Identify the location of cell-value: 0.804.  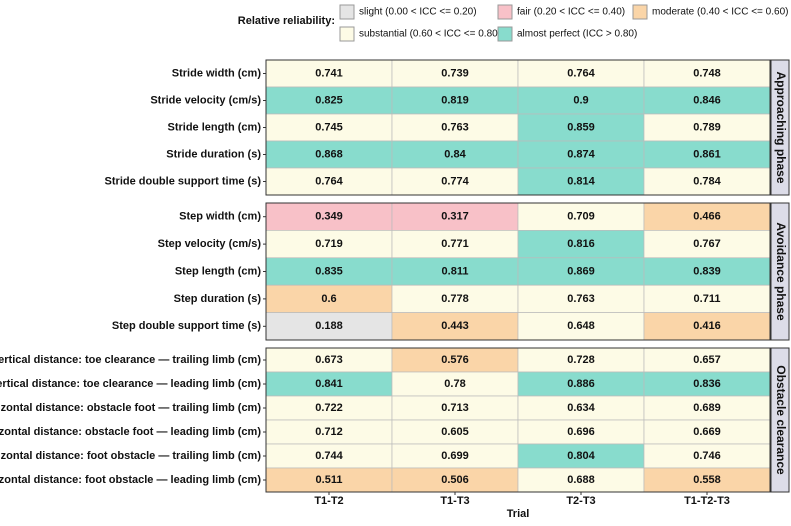
(581, 456).